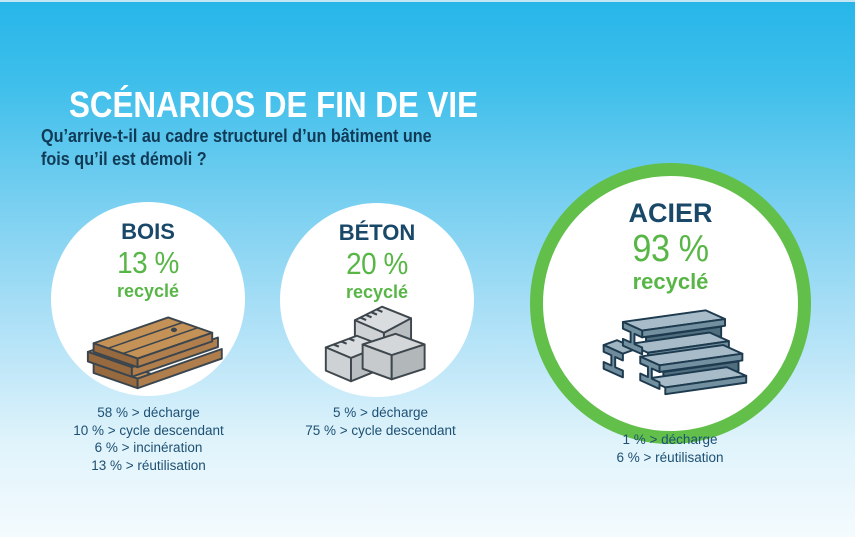 This screenshot has width=855, height=537. What do you see at coordinates (273, 104) in the screenshot?
I see `page-title: SCÉNARIOS DE FIN DE VIE` at bounding box center [273, 104].